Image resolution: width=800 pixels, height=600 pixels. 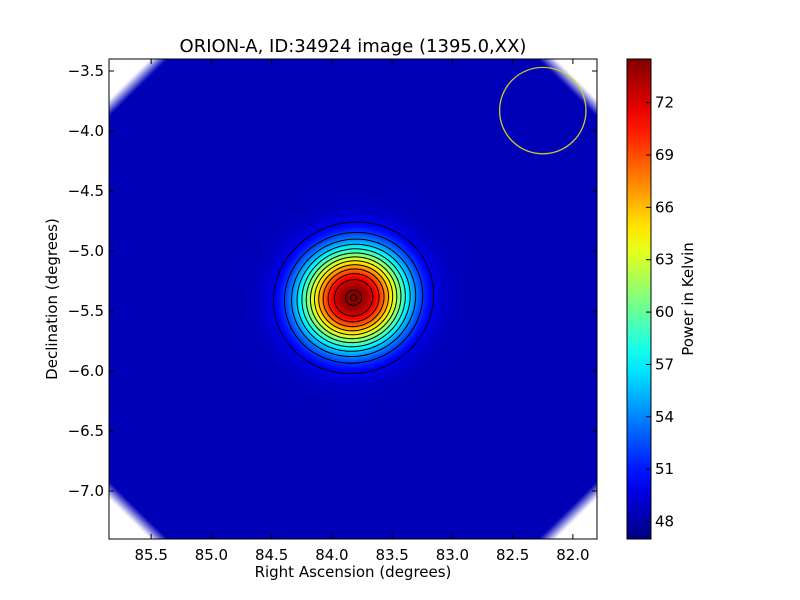 I want to click on colorbar-ticks: 48 51 54 57 60 63 66 69 72, so click(x=660, y=312).